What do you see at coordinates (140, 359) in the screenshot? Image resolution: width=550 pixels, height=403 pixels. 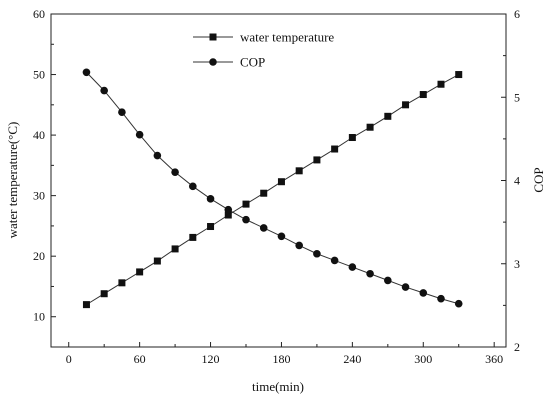 I see `x-tick-label: 60` at bounding box center [140, 359].